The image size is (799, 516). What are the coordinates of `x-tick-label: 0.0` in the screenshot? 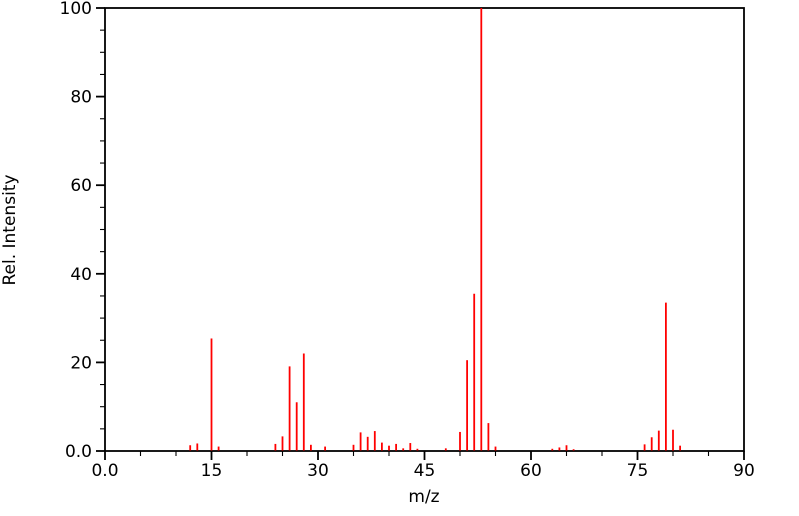 It's located at (104, 471).